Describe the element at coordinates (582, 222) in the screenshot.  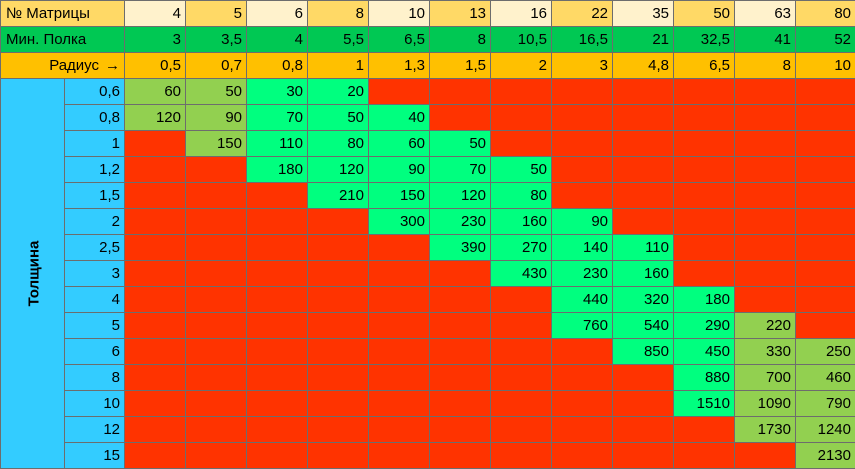
I see `force-cell: 90` at that location.